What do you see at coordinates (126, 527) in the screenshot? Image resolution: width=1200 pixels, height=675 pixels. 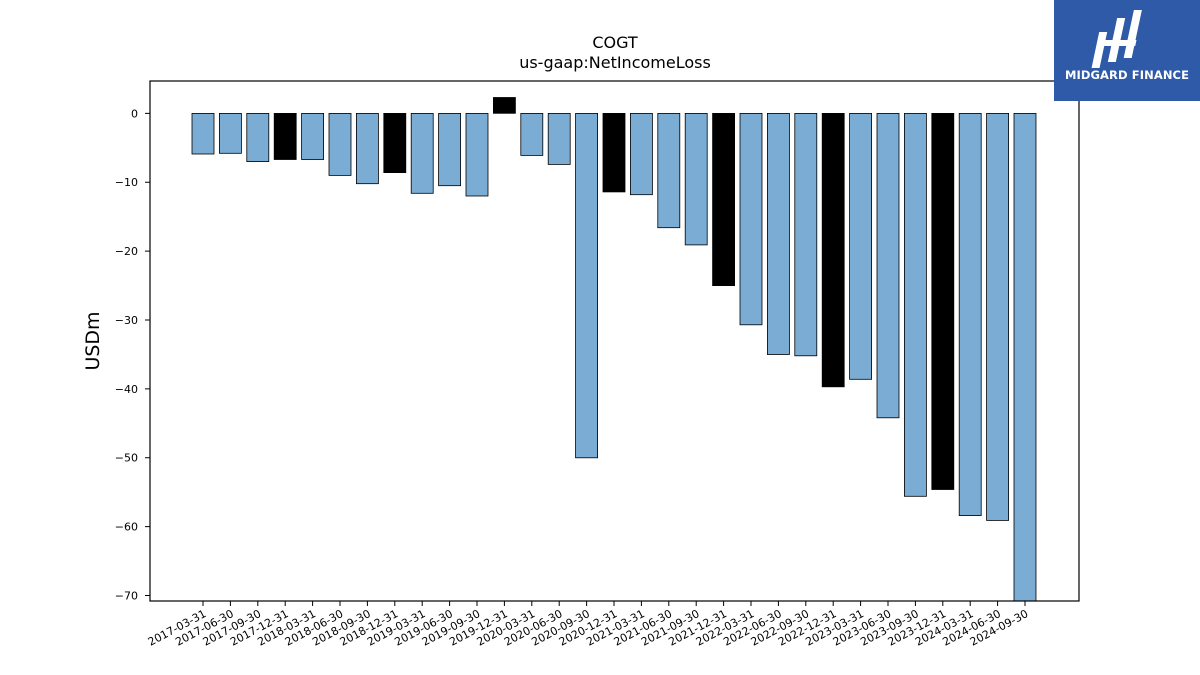 I see `y-tick-label: −60` at bounding box center [126, 527].